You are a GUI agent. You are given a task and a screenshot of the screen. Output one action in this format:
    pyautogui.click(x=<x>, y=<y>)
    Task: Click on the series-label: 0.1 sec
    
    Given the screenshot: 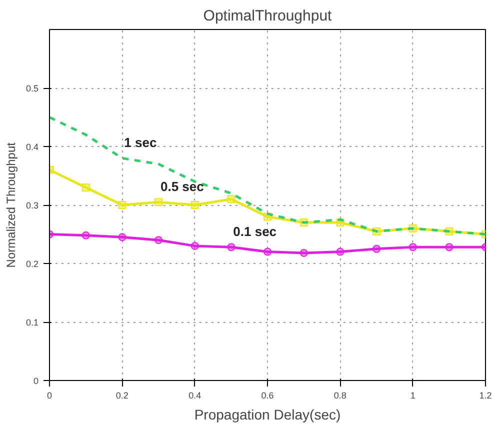 What is the action you would take?
    pyautogui.click(x=255, y=232)
    